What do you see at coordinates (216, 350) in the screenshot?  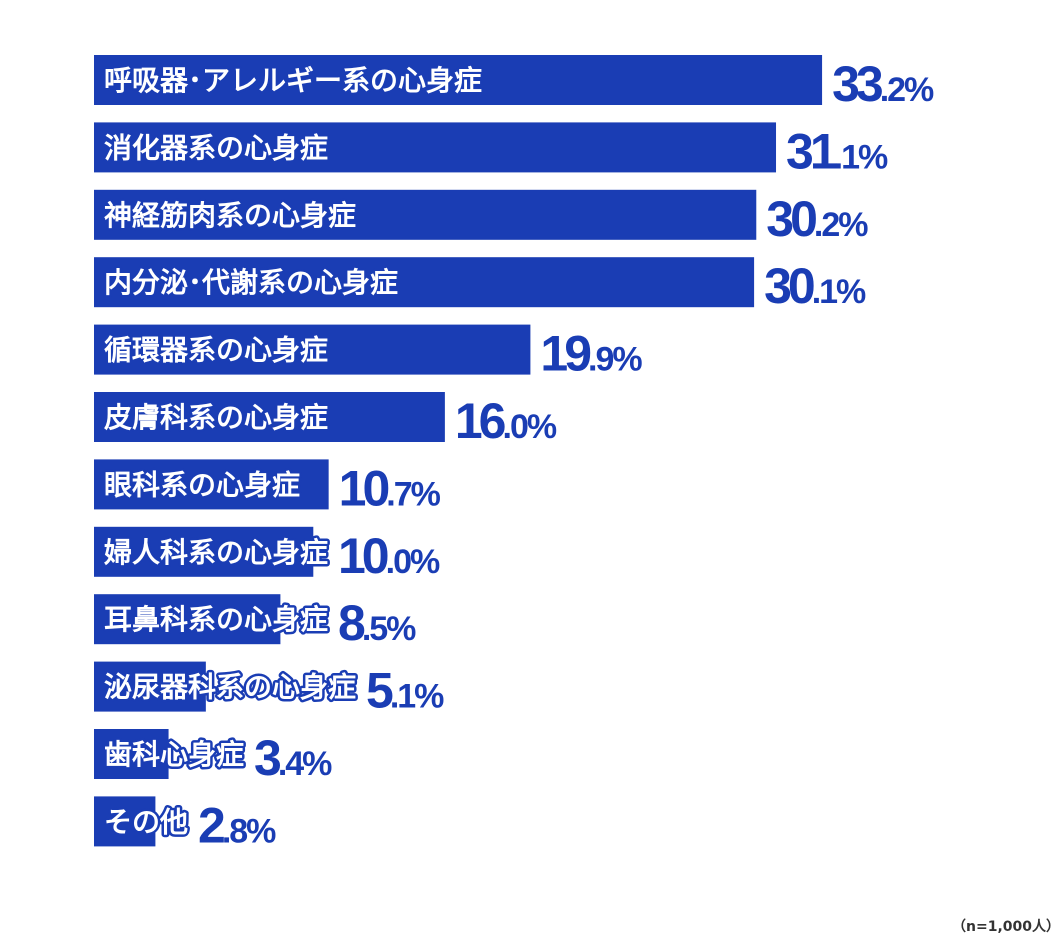 I see `category-label: 循環器系の心身症` at bounding box center [216, 350].